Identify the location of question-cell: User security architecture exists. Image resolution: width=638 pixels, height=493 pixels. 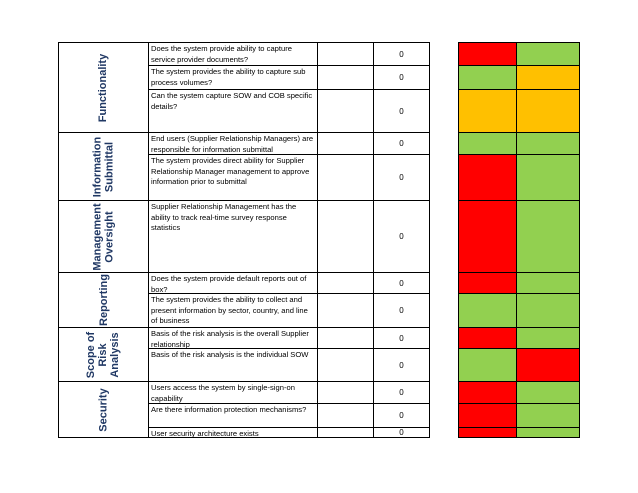
(233, 432).